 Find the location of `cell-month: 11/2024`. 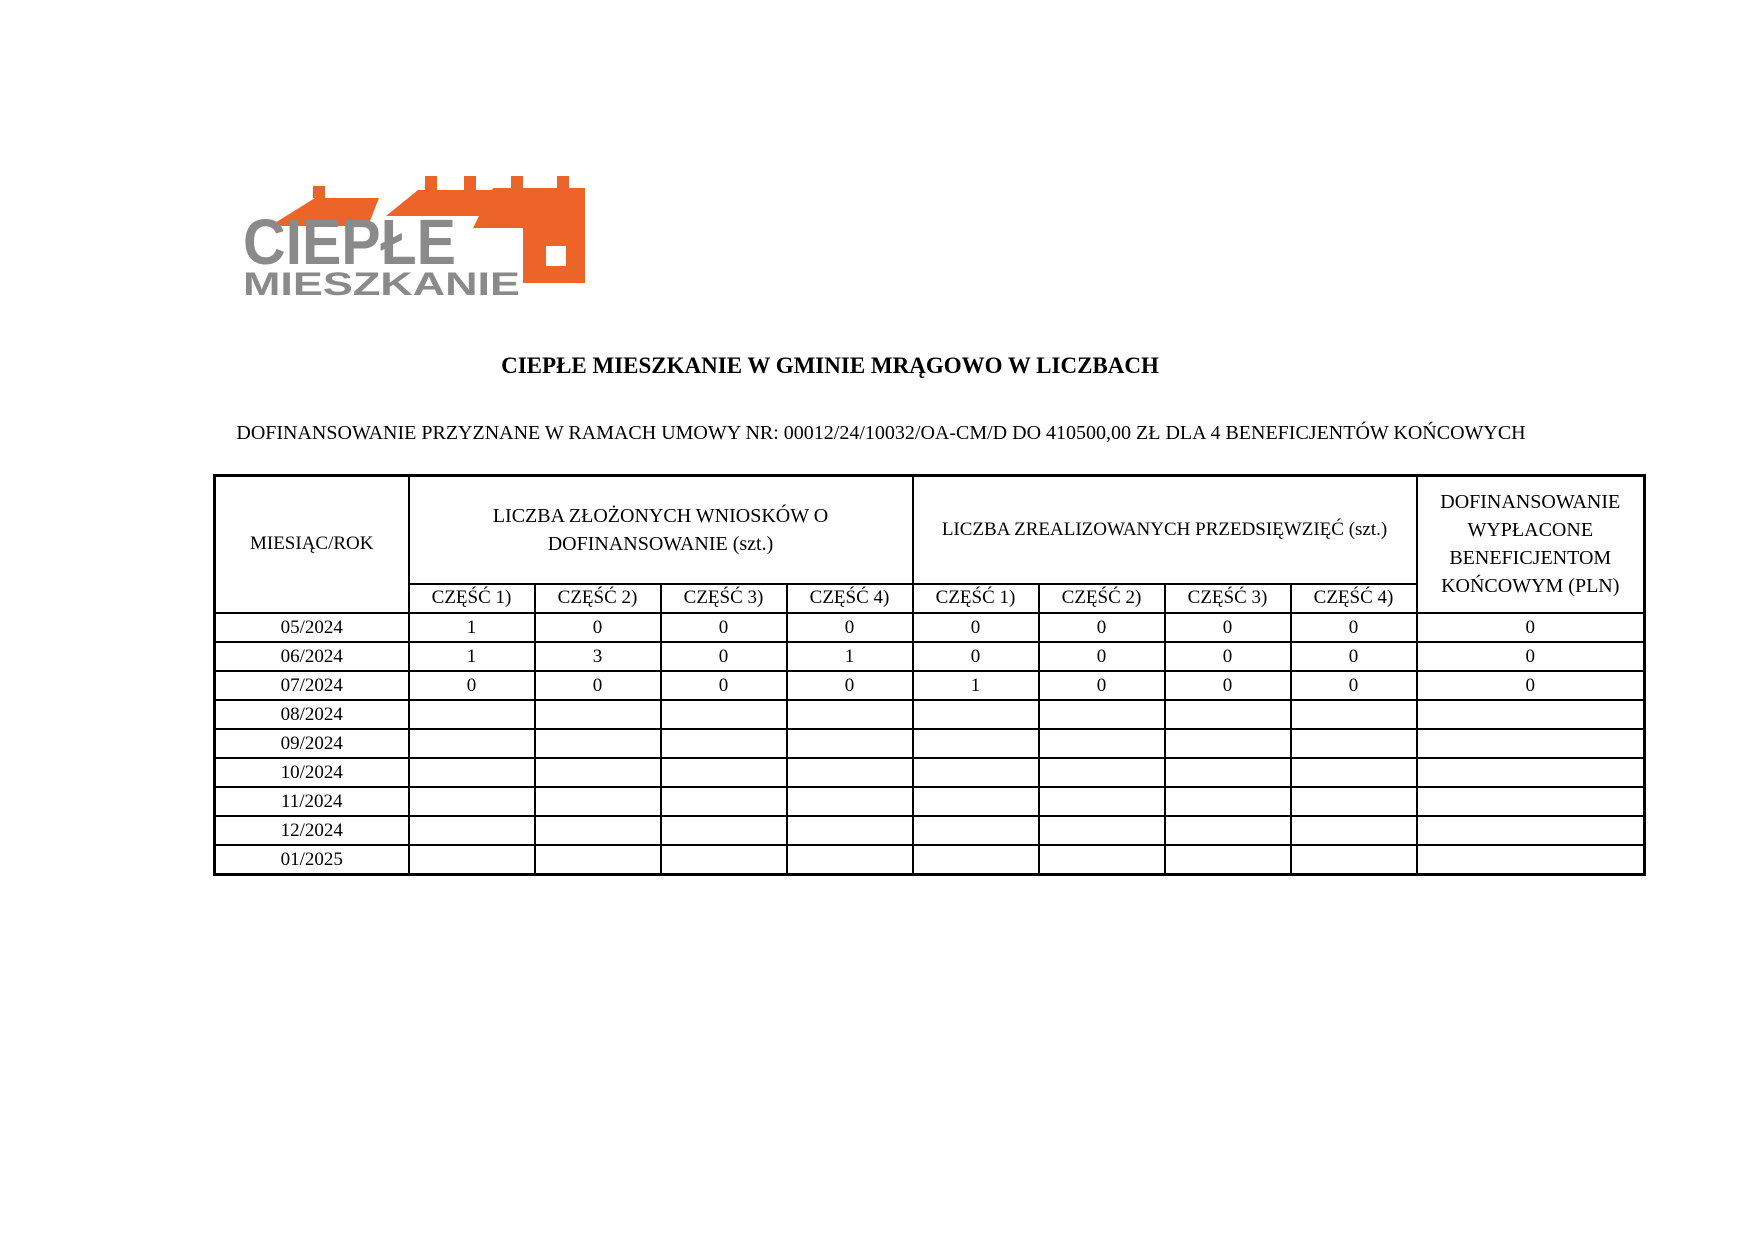

cell-month: 11/2024 is located at coordinates (311, 801).